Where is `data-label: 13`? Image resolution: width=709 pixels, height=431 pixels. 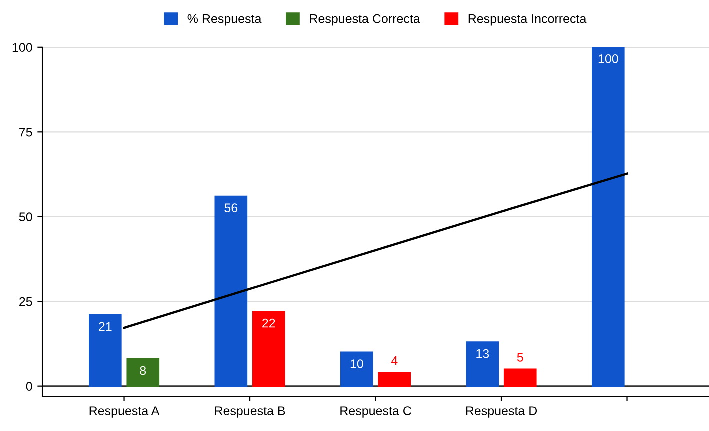
data-label: 13 is located at coordinates (483, 353).